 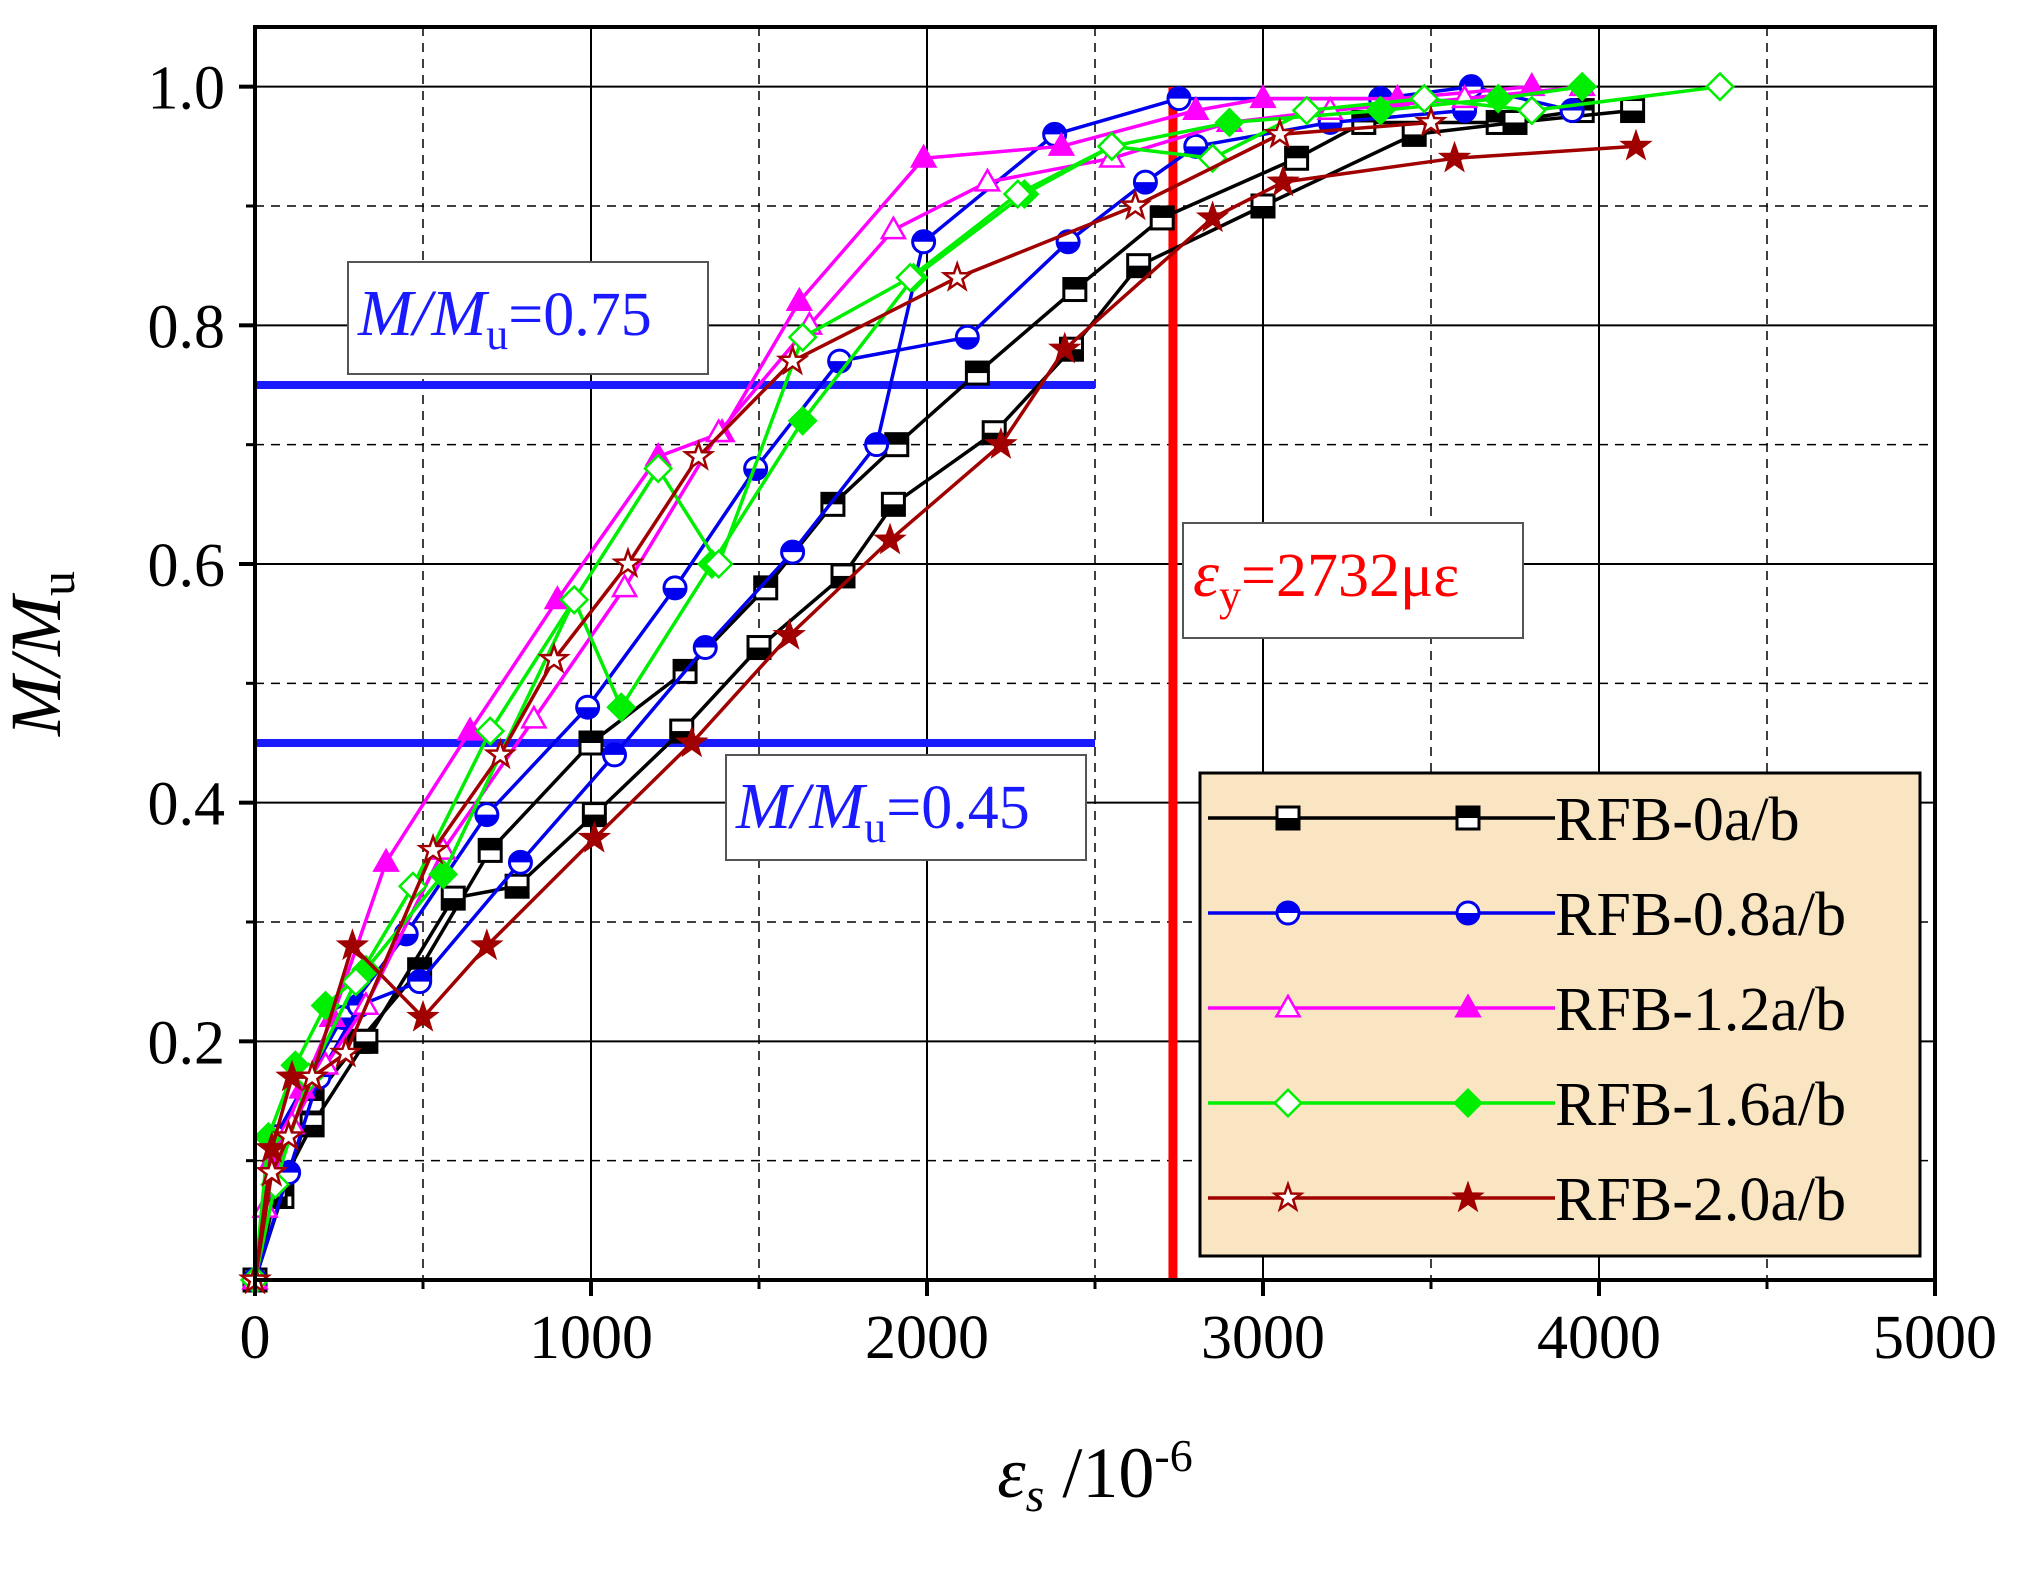 I want to click on annotation-label: M/Mu=0.45, so click(x=882, y=811).